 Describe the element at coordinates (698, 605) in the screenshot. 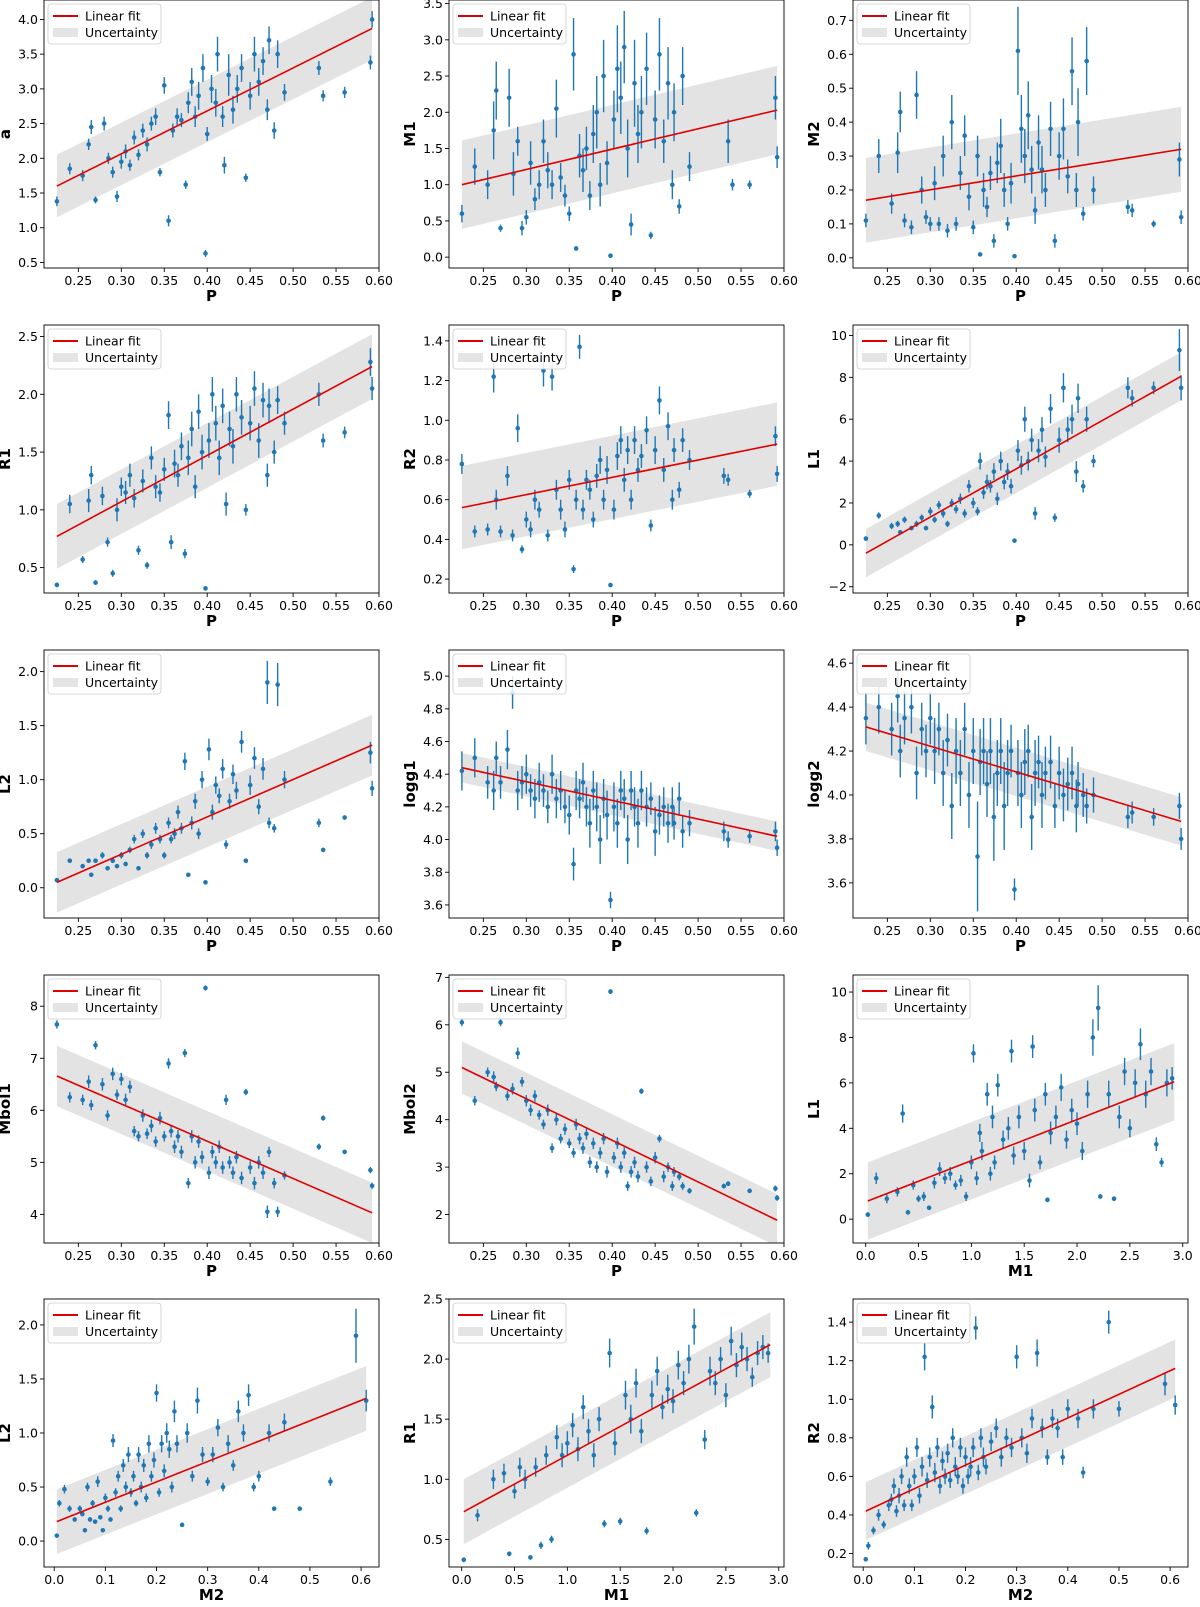

I see `x-tick-label: 0.50` at that location.